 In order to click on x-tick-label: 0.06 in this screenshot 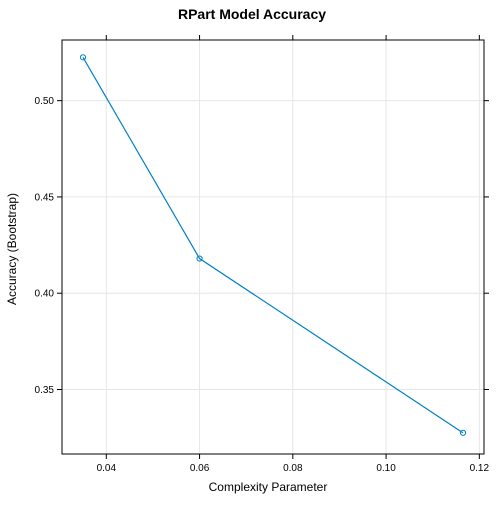, I will do `click(200, 468)`.